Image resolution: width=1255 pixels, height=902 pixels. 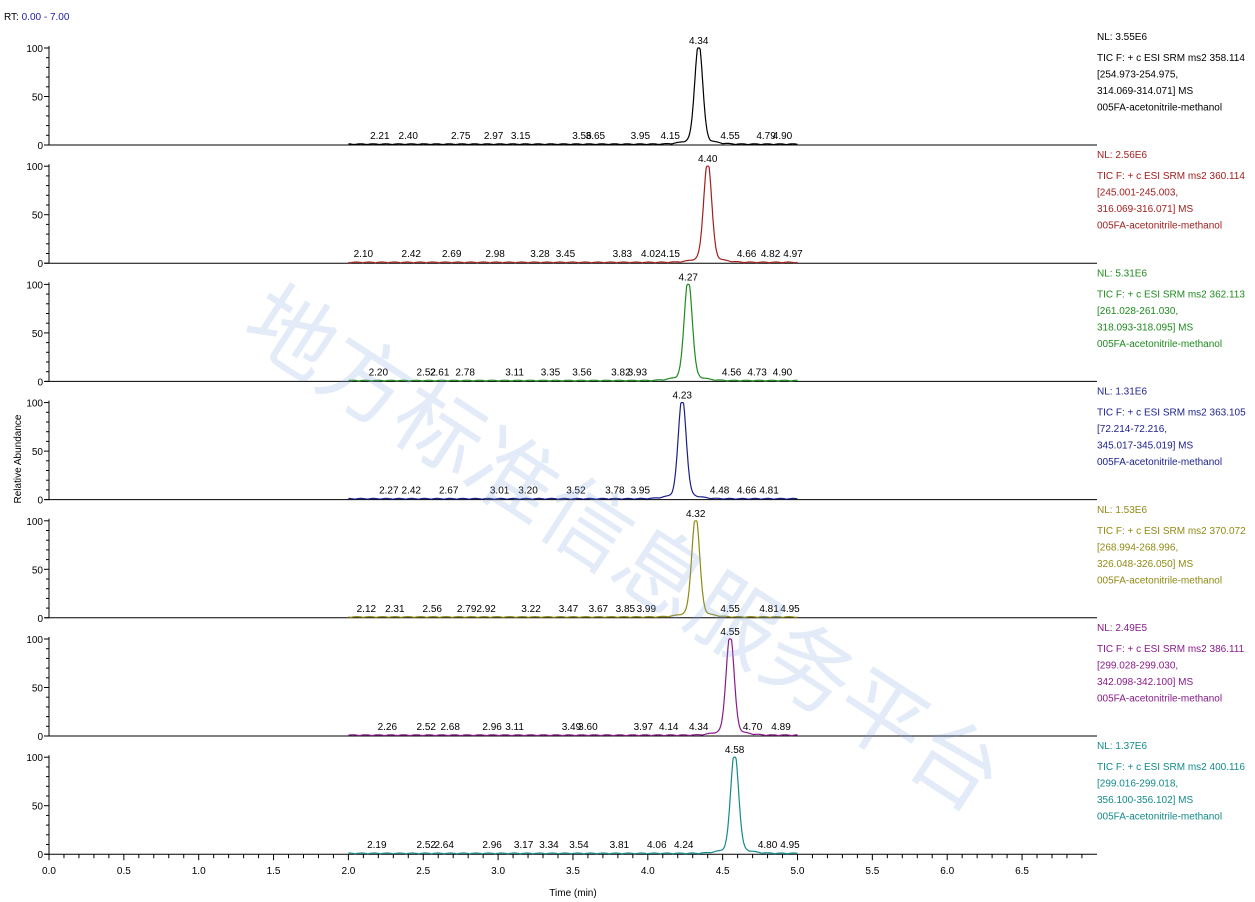 I want to click on trace-info-line: [299.028-299.030,, so click(x=1137, y=666).